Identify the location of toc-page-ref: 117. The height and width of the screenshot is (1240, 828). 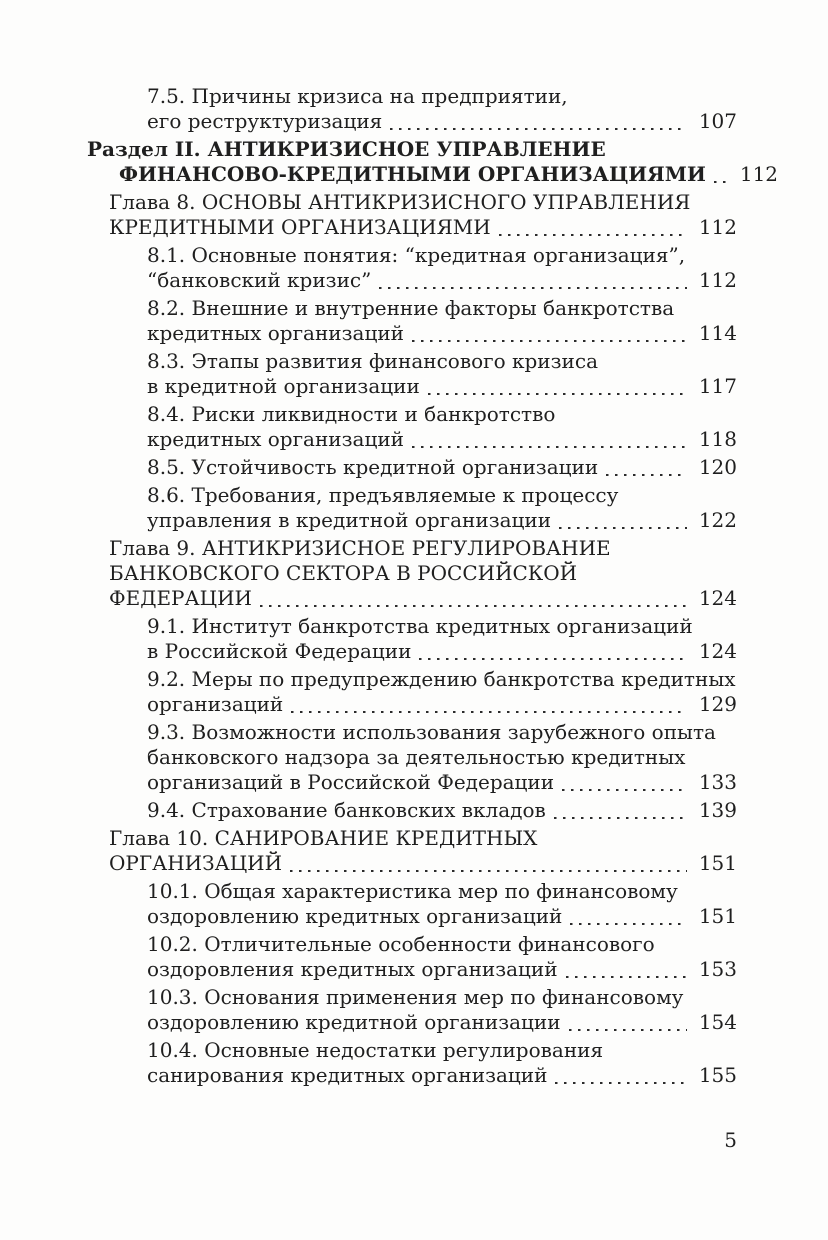
(717, 386).